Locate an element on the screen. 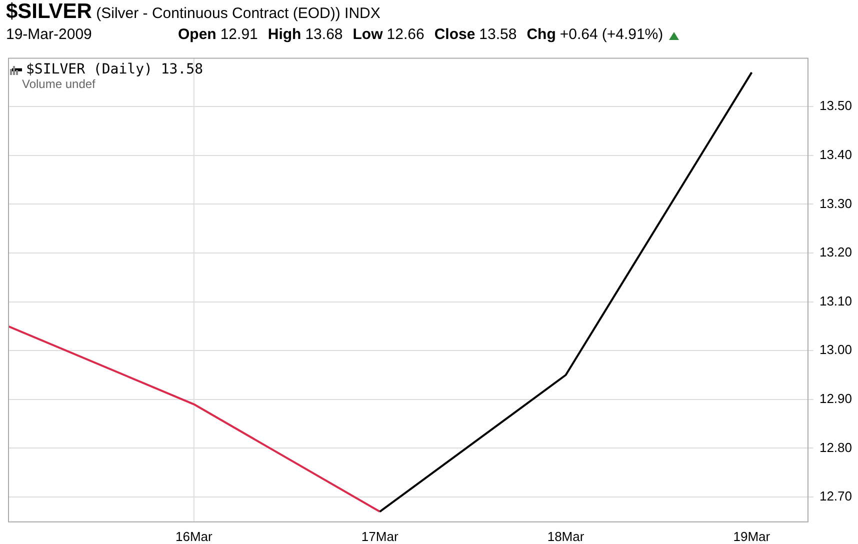 This screenshot has width=858, height=544. y-tick-label: 13.50 is located at coordinates (835, 106).